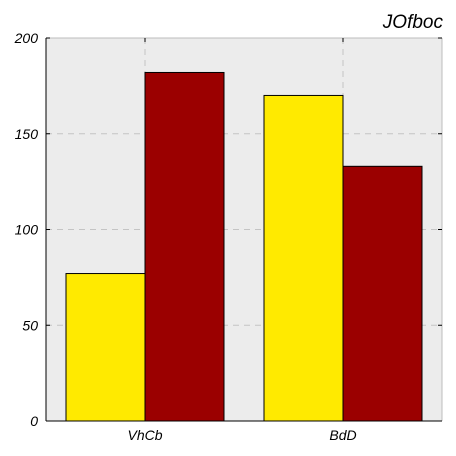 The width and height of the screenshot is (456, 456). What do you see at coordinates (144, 435) in the screenshot?
I see `x-tick-label: VhCb` at bounding box center [144, 435].